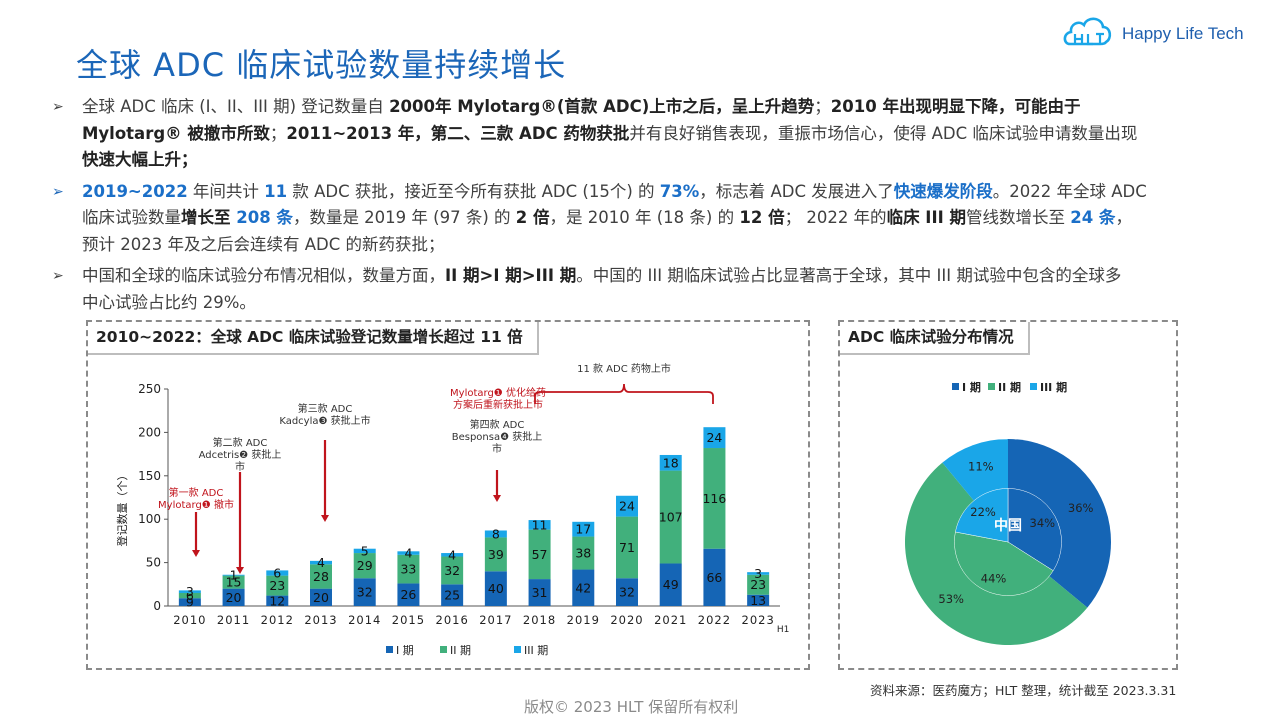 The width and height of the screenshot is (1280, 720). What do you see at coordinates (405, 650) in the screenshot?
I see `legend-label: I 期` at bounding box center [405, 650].